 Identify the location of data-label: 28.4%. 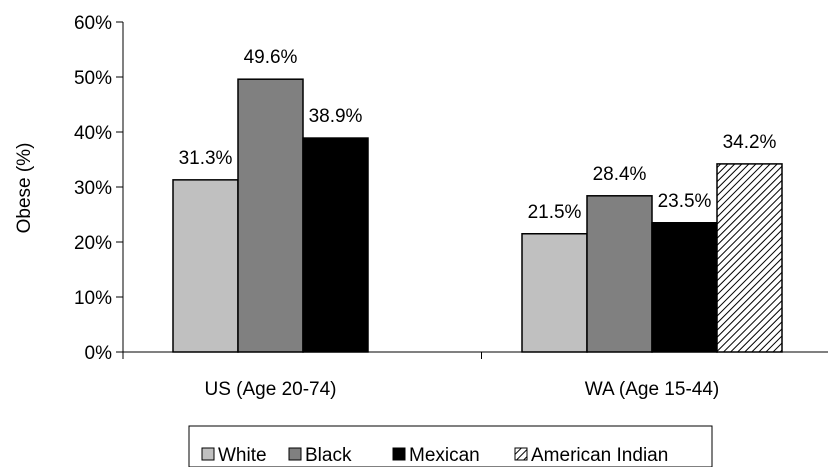
(620, 174).